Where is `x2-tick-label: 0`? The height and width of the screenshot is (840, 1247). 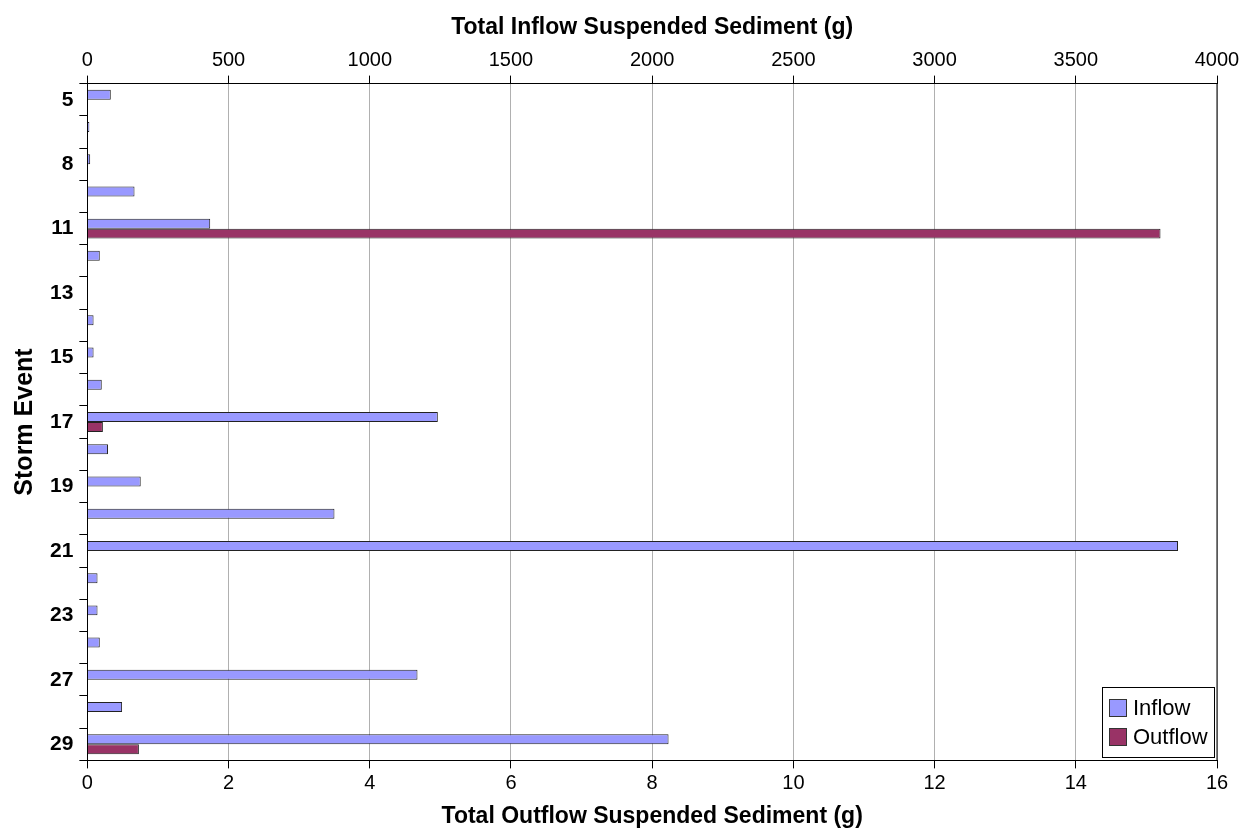 x2-tick-label: 0 is located at coordinates (87, 59).